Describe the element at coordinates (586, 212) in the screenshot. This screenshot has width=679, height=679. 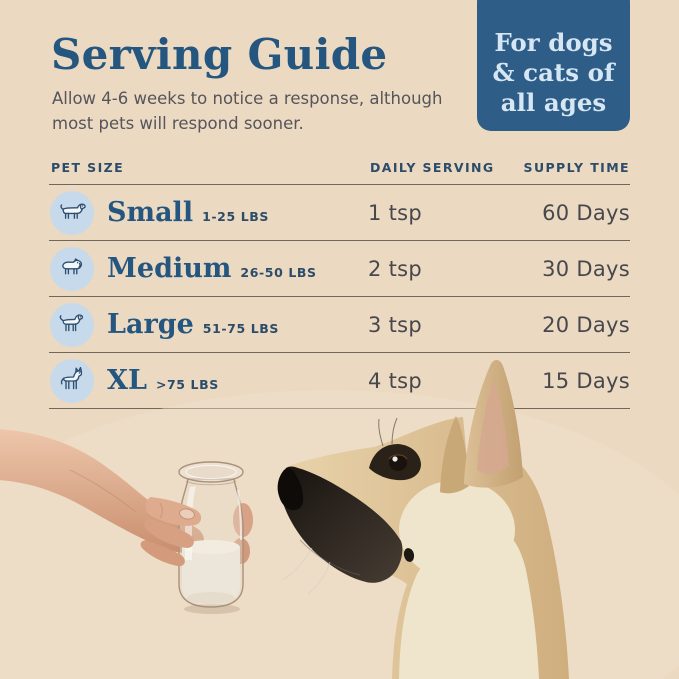
I see `supply-time-value: 60 Days` at that location.